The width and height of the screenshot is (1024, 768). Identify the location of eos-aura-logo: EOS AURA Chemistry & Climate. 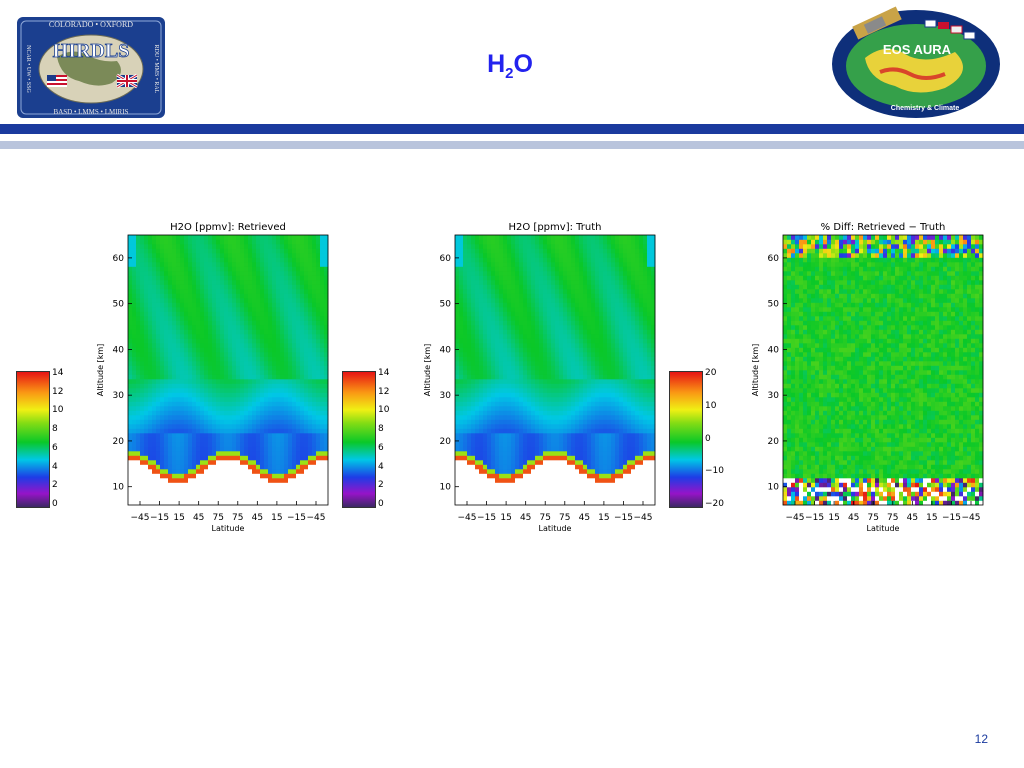
(916, 62).